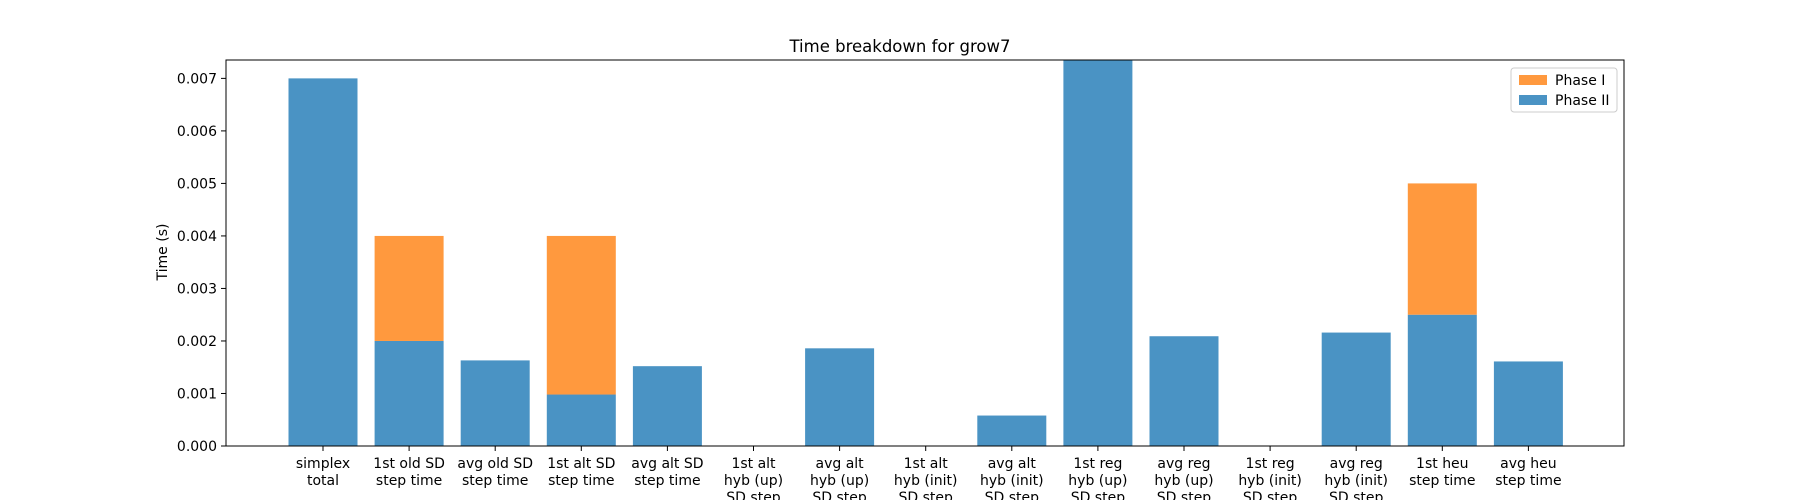 The height and width of the screenshot is (500, 1800). What do you see at coordinates (1582, 101) in the screenshot?
I see `legend-label: Phase II` at bounding box center [1582, 101].